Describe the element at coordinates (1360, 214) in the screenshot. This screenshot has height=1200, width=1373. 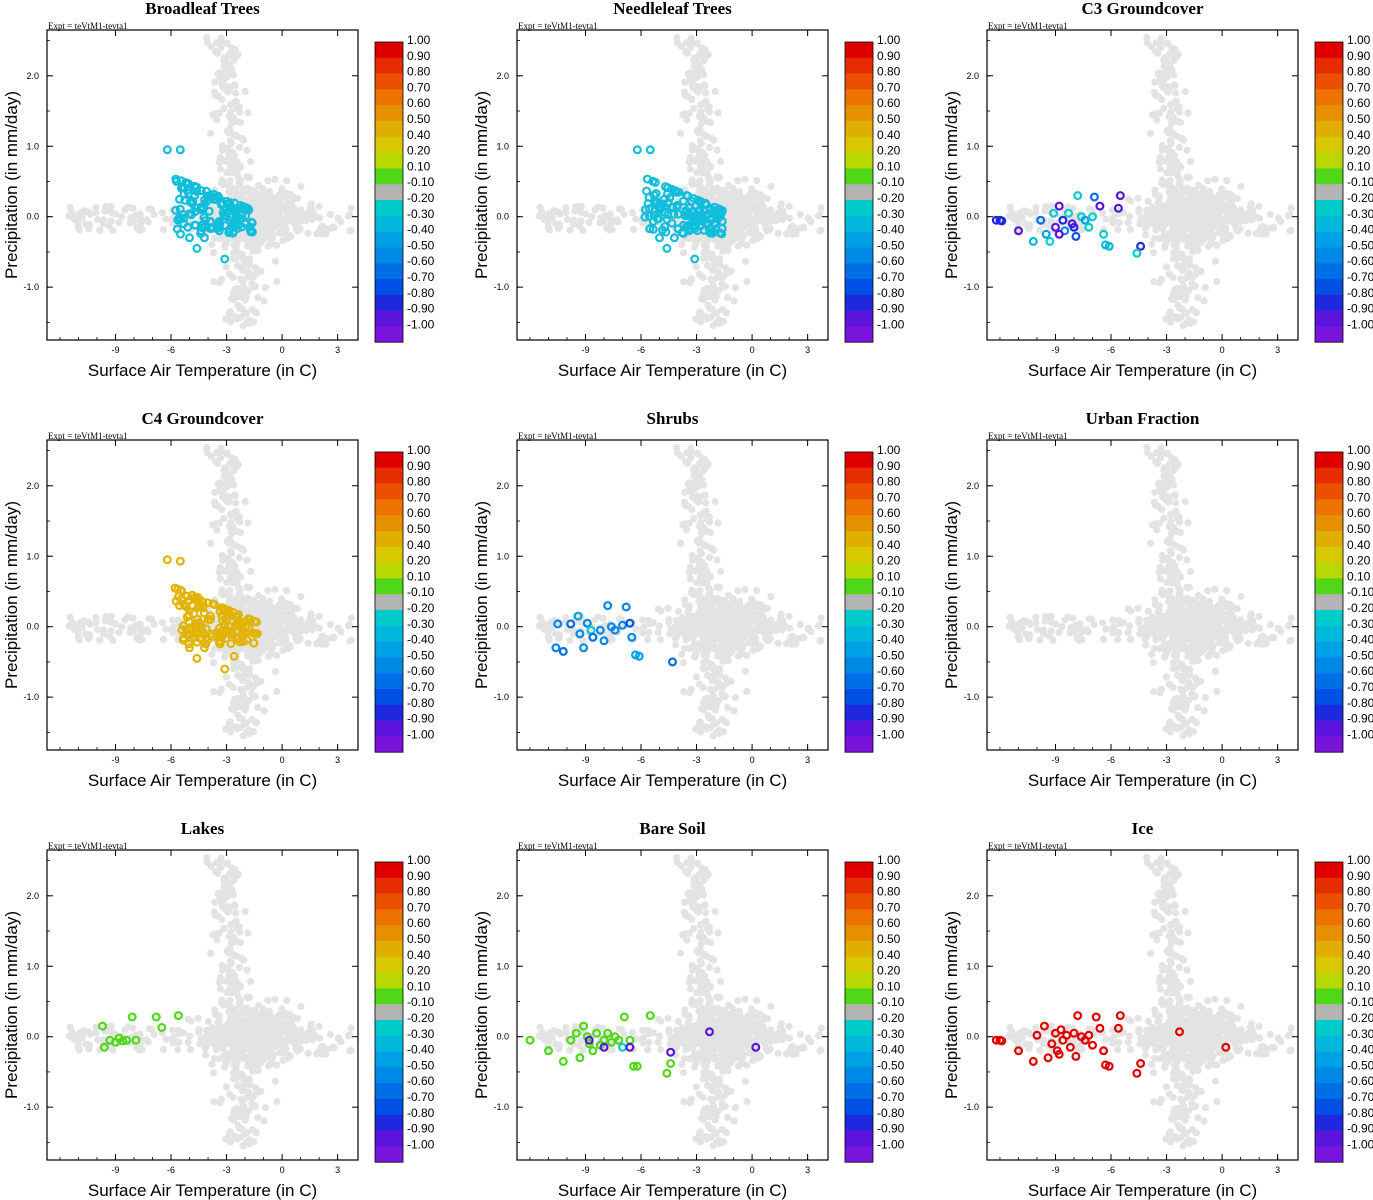
I see `colorbar-label: -0.30` at that location.